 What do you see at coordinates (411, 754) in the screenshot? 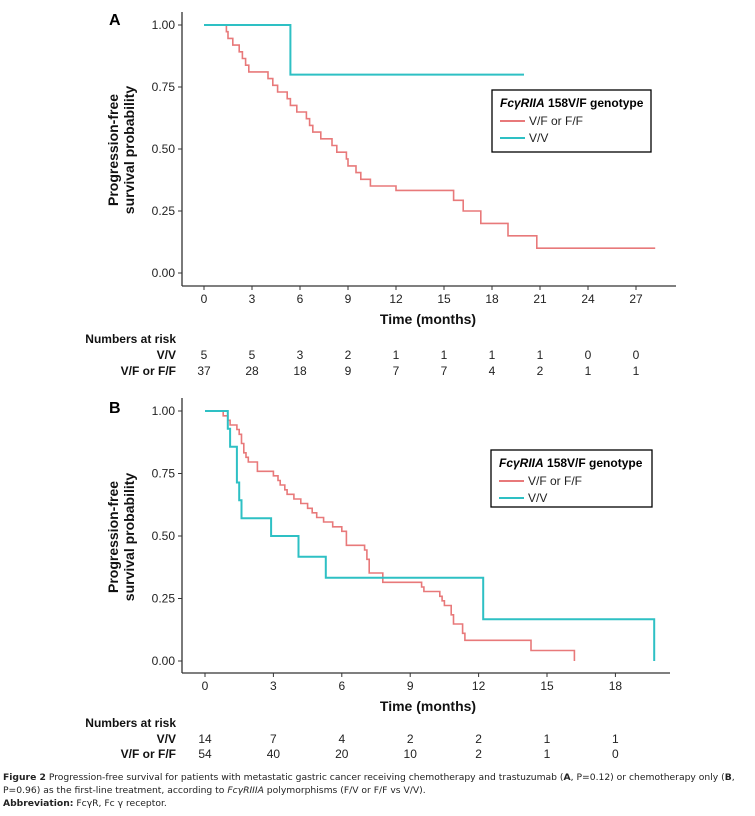
I see `risk-value: 10` at bounding box center [411, 754].